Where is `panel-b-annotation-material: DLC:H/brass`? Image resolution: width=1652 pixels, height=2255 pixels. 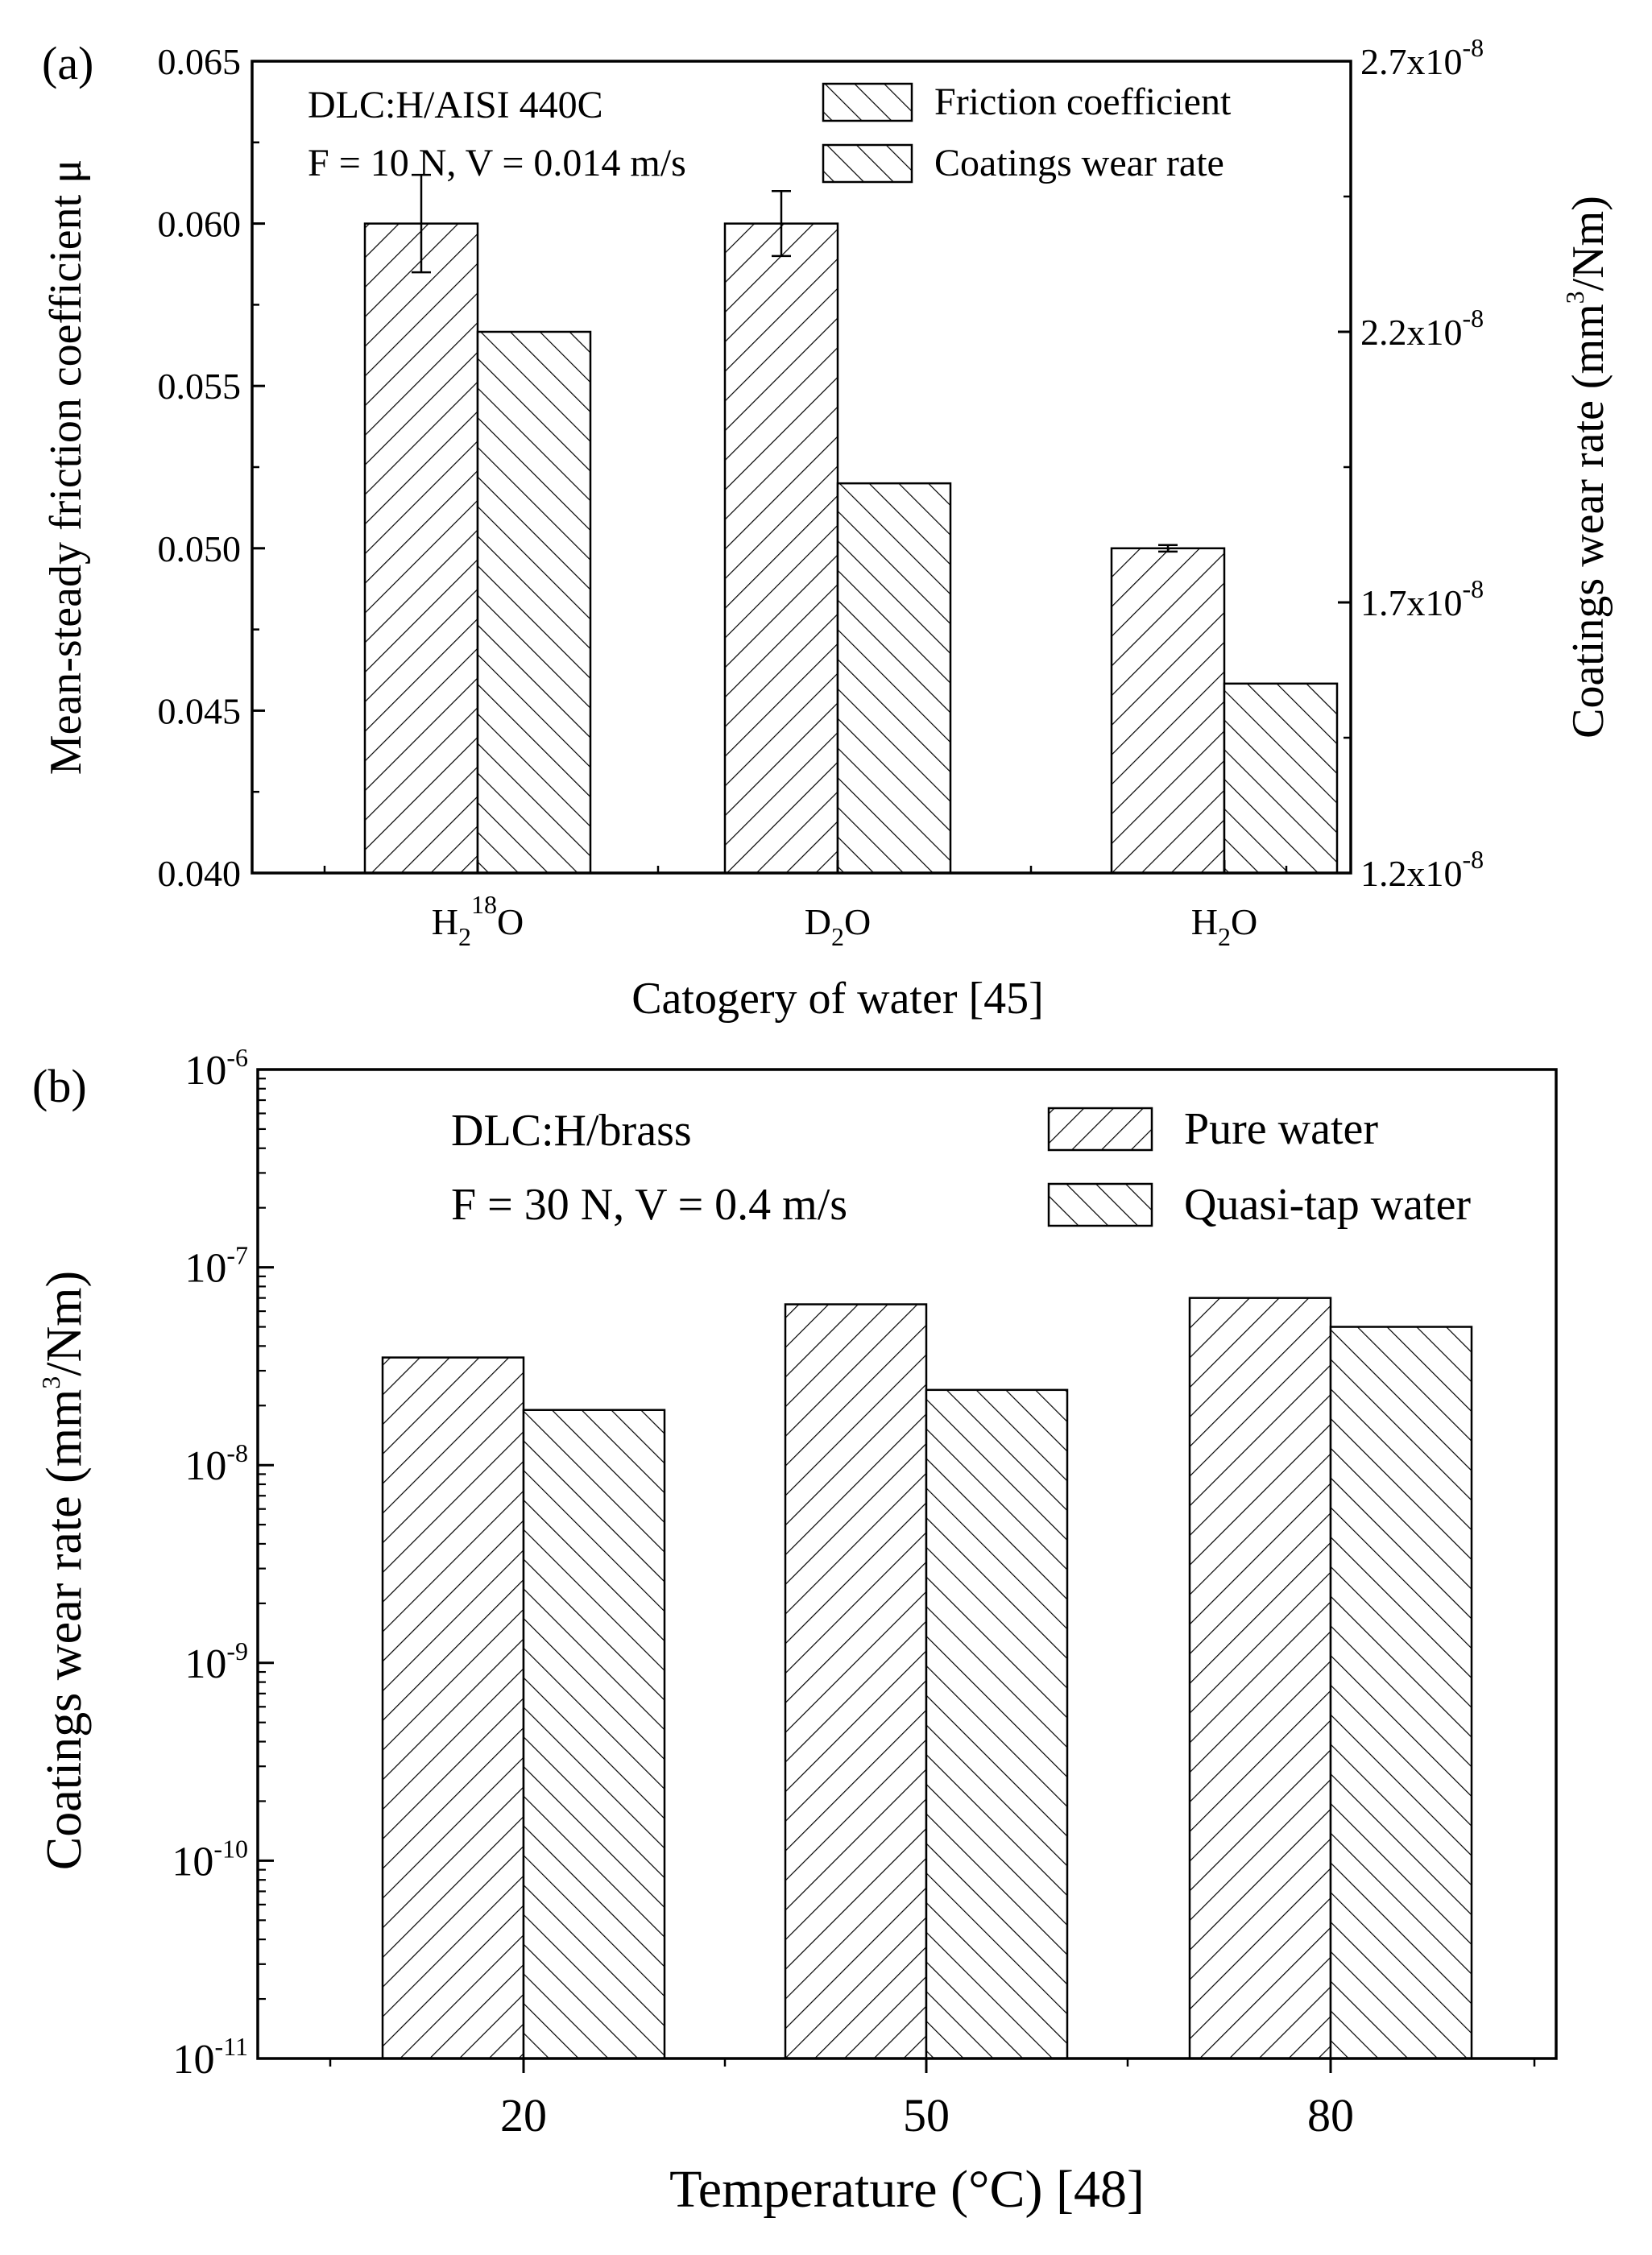
panel-b-annotation-material: DLC:H/brass is located at coordinates (571, 1131).